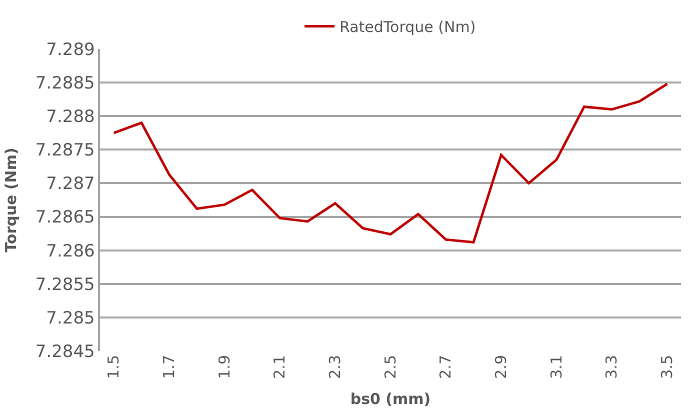 Image resolution: width=691 pixels, height=414 pixels. Describe the element at coordinates (501, 367) in the screenshot. I see `x-tick-label: 2.9` at that location.